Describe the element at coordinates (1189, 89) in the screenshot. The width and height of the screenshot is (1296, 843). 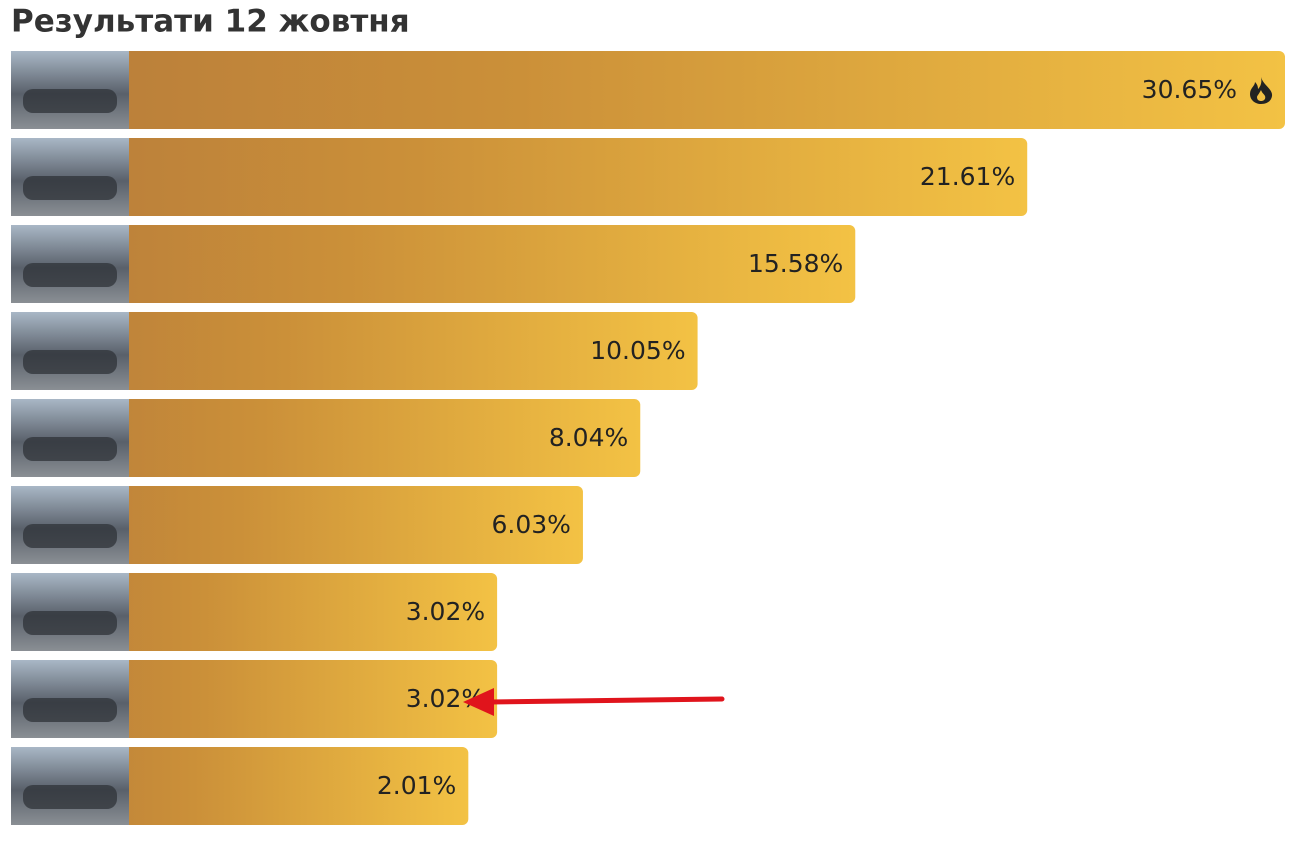
I see `value-label: 30.65%` at that location.